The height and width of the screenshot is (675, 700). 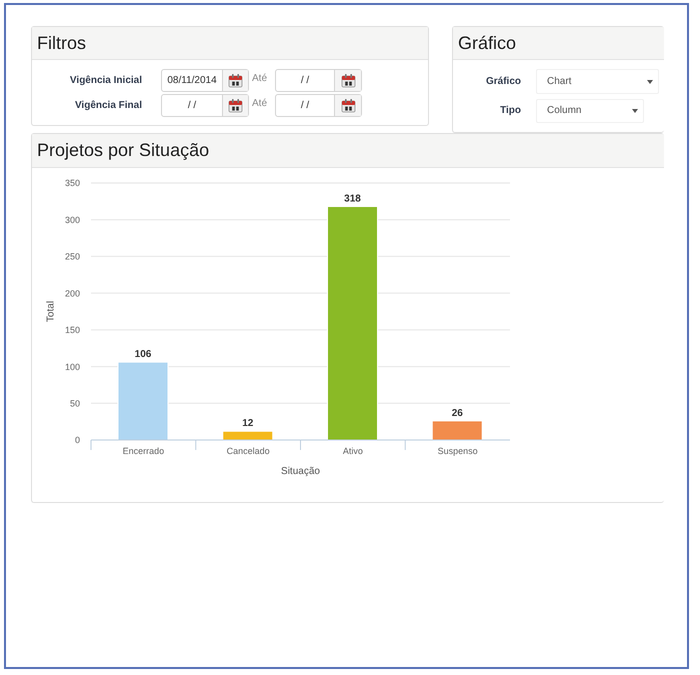 What do you see at coordinates (205, 80) in the screenshot?
I see `date-field: 08/11/2014` at bounding box center [205, 80].